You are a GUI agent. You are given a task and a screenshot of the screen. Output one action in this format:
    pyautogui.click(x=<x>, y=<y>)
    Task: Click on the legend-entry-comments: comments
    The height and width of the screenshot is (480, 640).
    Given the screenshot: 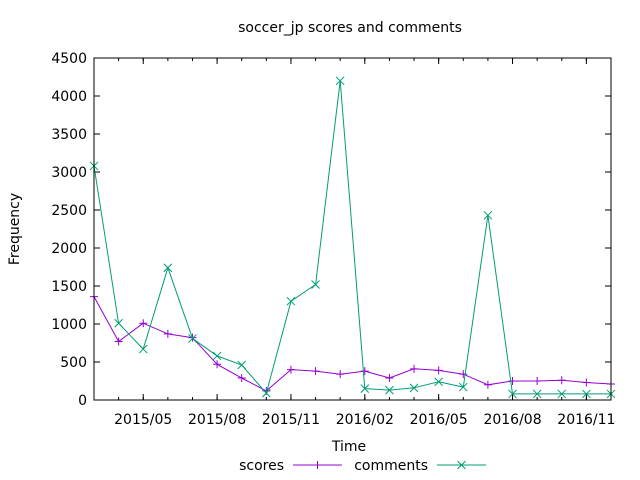 What is the action you would take?
    pyautogui.click(x=420, y=466)
    